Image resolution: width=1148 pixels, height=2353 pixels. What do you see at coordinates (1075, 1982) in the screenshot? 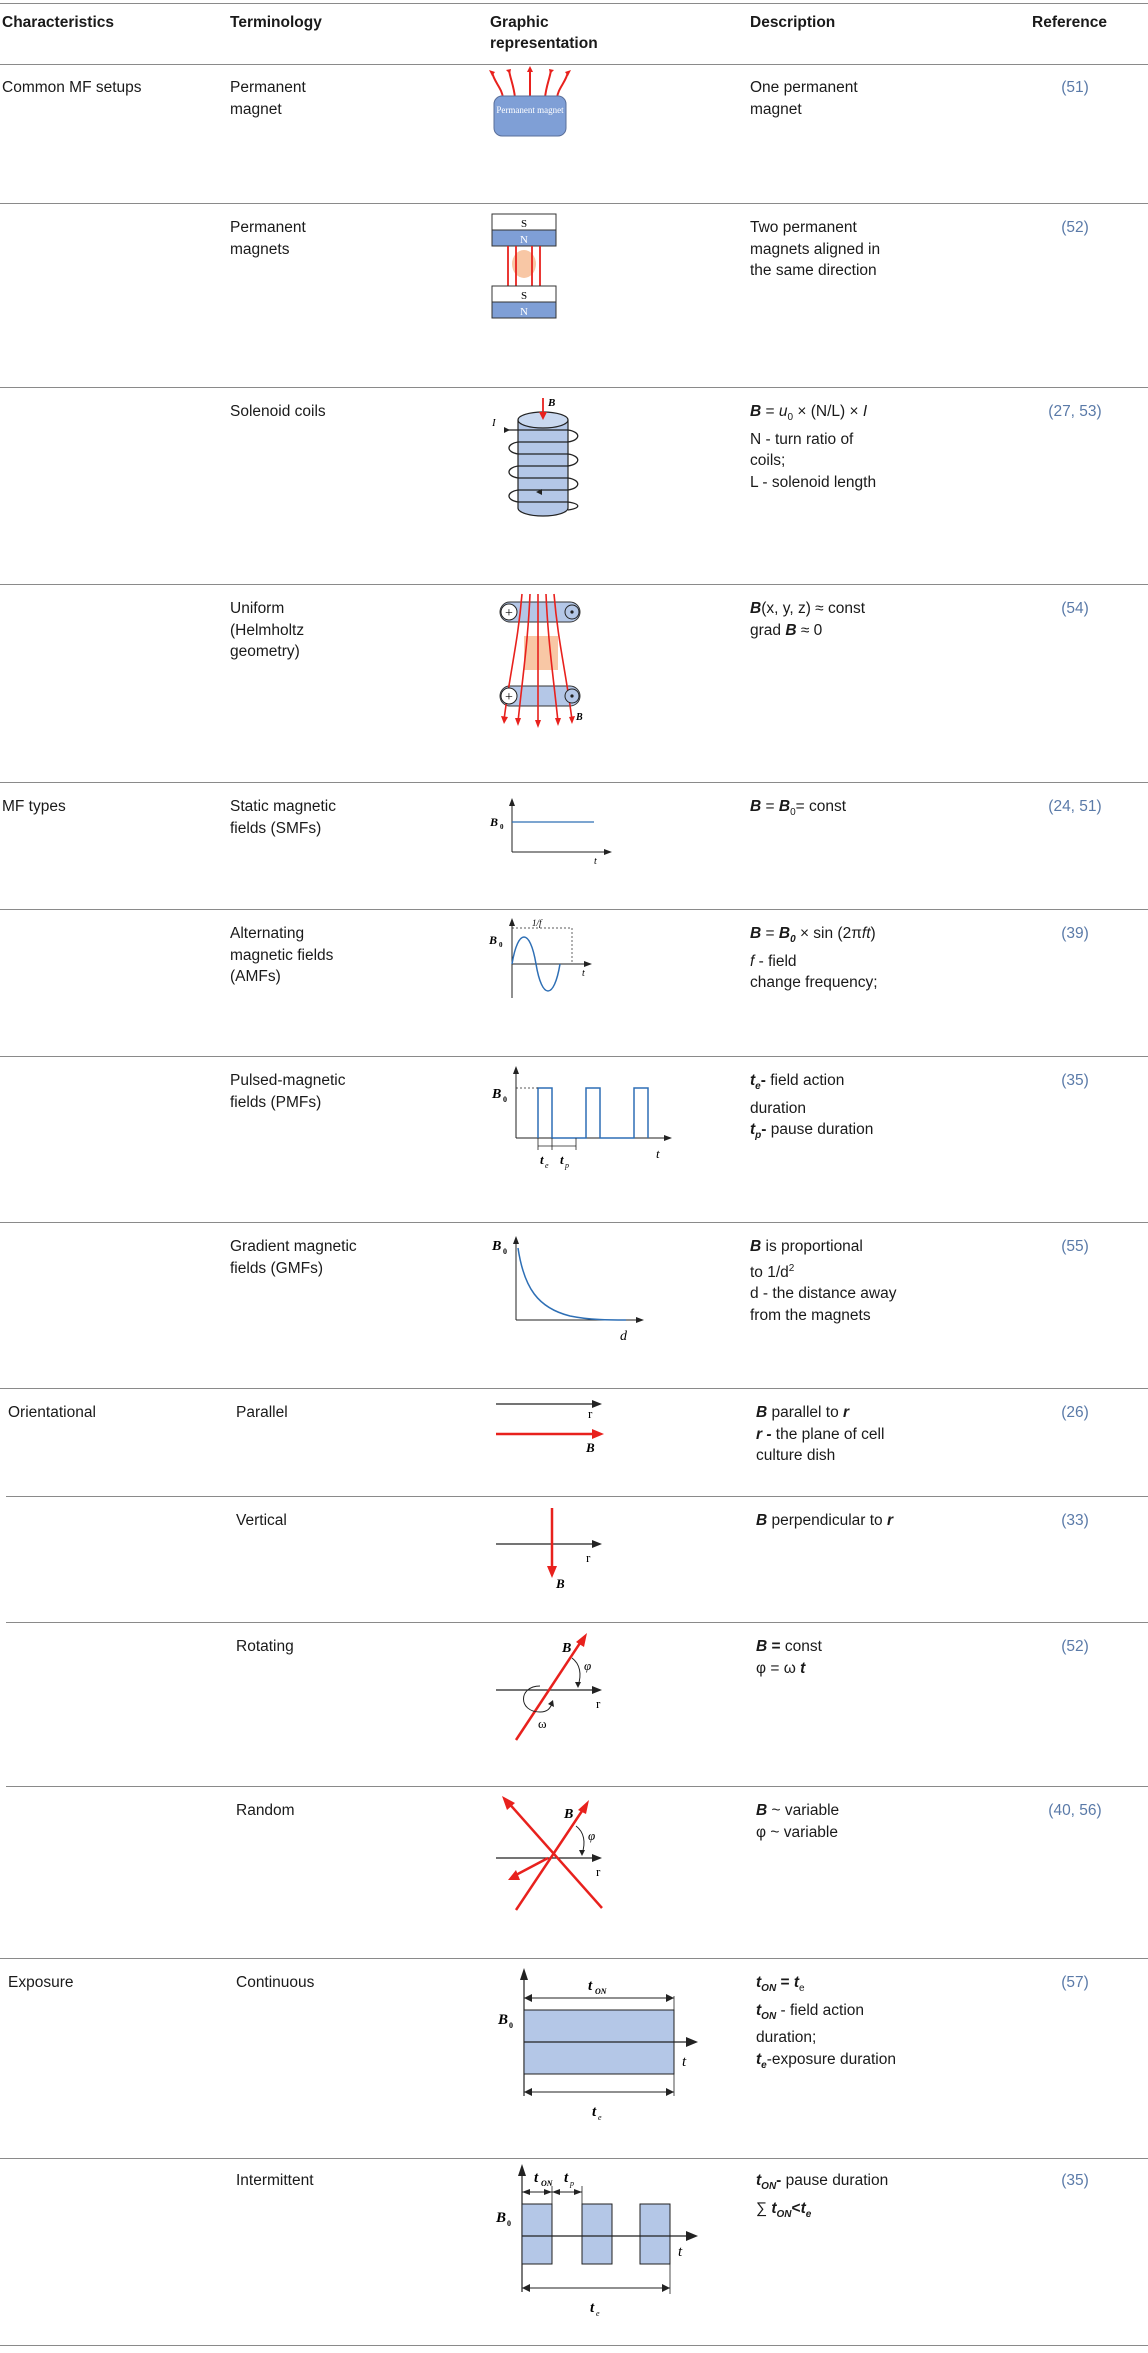
I see `reference-link: (57)` at bounding box center [1075, 1982].